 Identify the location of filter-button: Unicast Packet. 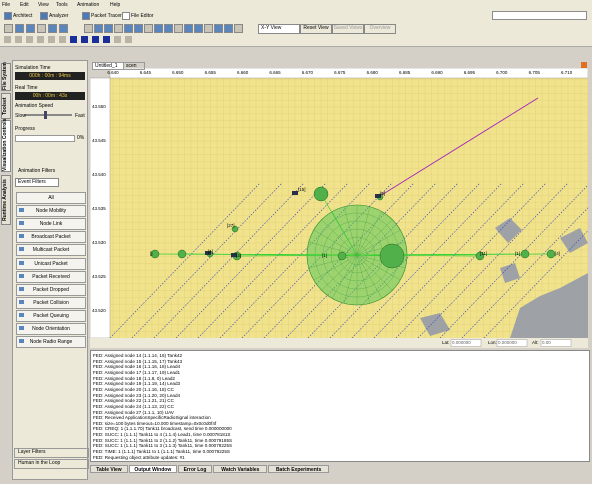
(51, 263).